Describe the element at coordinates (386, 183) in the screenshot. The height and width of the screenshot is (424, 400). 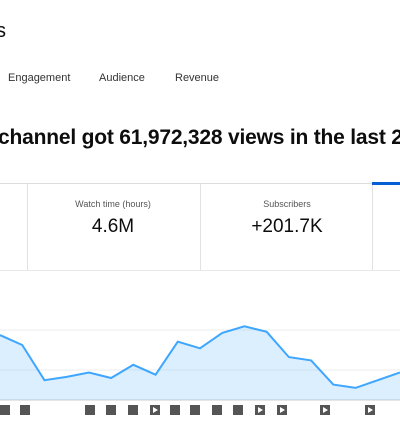
I see `active-card-indicator` at that location.